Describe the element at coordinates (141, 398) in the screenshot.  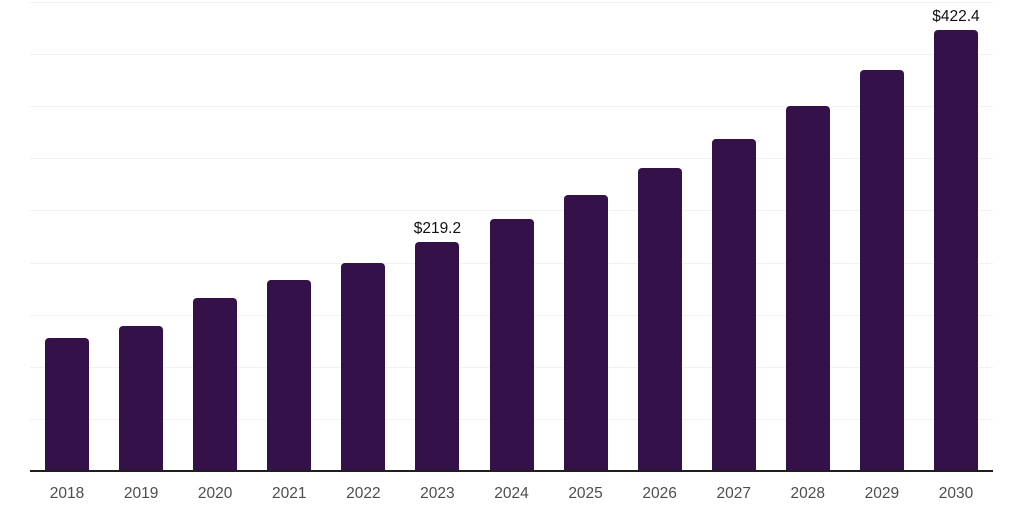
I see `bar-2019` at that location.